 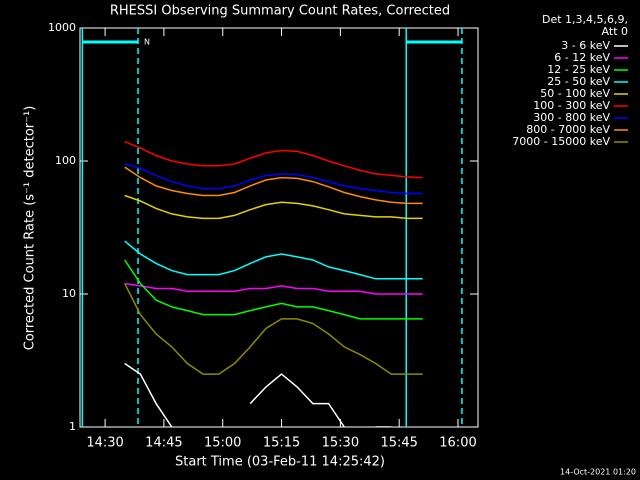 I want to click on y-tick-label: 100, so click(x=65, y=160).